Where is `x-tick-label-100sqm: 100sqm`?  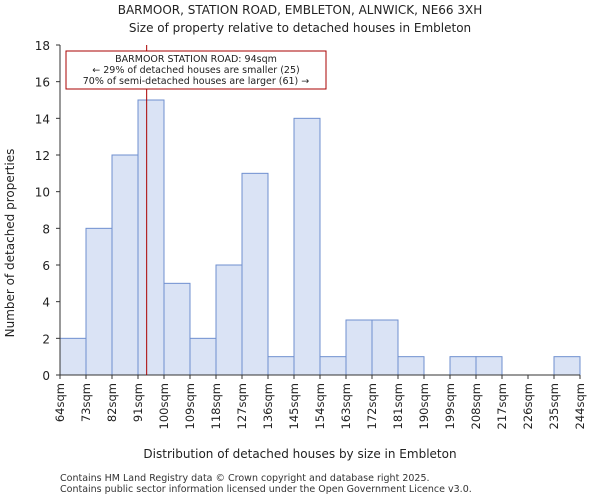
x-tick-label-100sqm: 100sqm is located at coordinates (164, 406).